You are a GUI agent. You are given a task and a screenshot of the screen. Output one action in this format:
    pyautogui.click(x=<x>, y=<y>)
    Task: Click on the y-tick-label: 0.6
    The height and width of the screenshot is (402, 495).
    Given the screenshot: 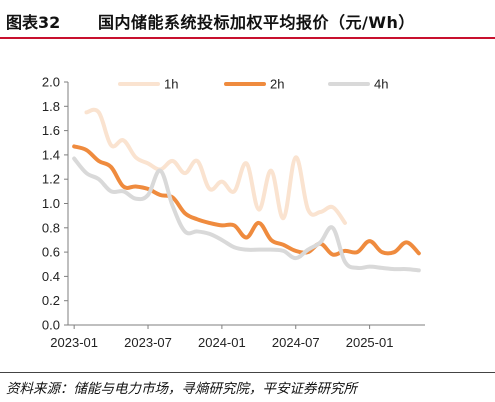 What is the action you would take?
    pyautogui.click(x=51, y=252)
    